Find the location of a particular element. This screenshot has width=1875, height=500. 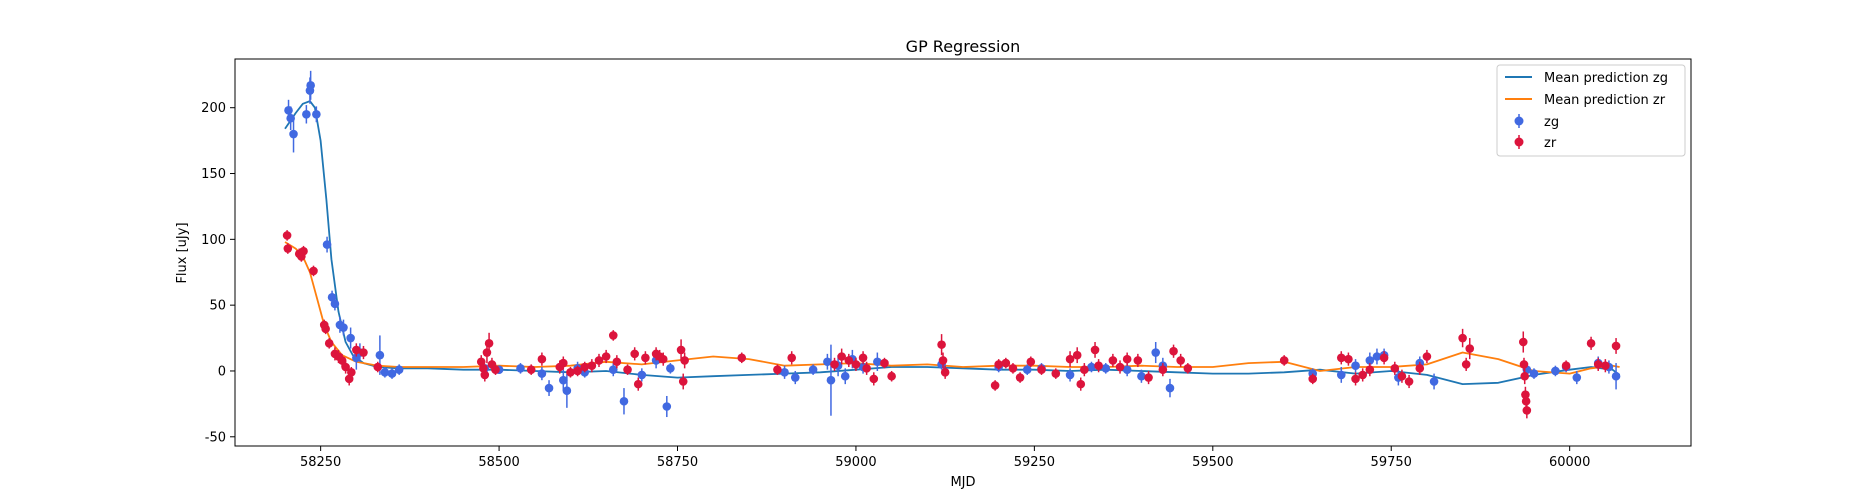

legend-label-mean-zr: Mean prediction zr is located at coordinates (1605, 100).